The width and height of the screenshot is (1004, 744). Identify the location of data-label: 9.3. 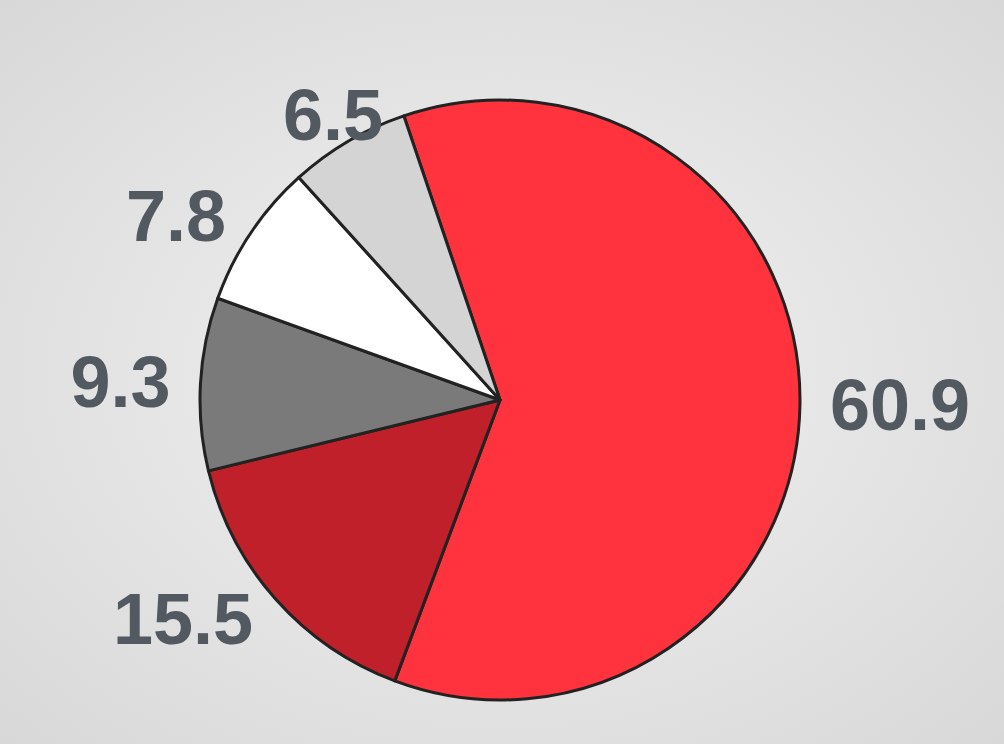
(120, 382).